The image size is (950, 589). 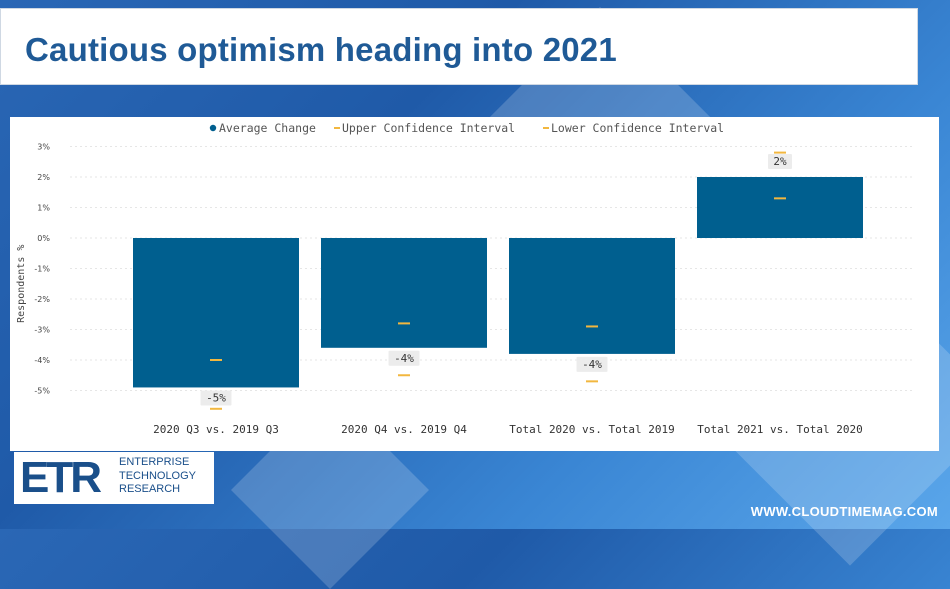 I want to click on logo-line: ENTERPRISE, so click(x=154, y=462).